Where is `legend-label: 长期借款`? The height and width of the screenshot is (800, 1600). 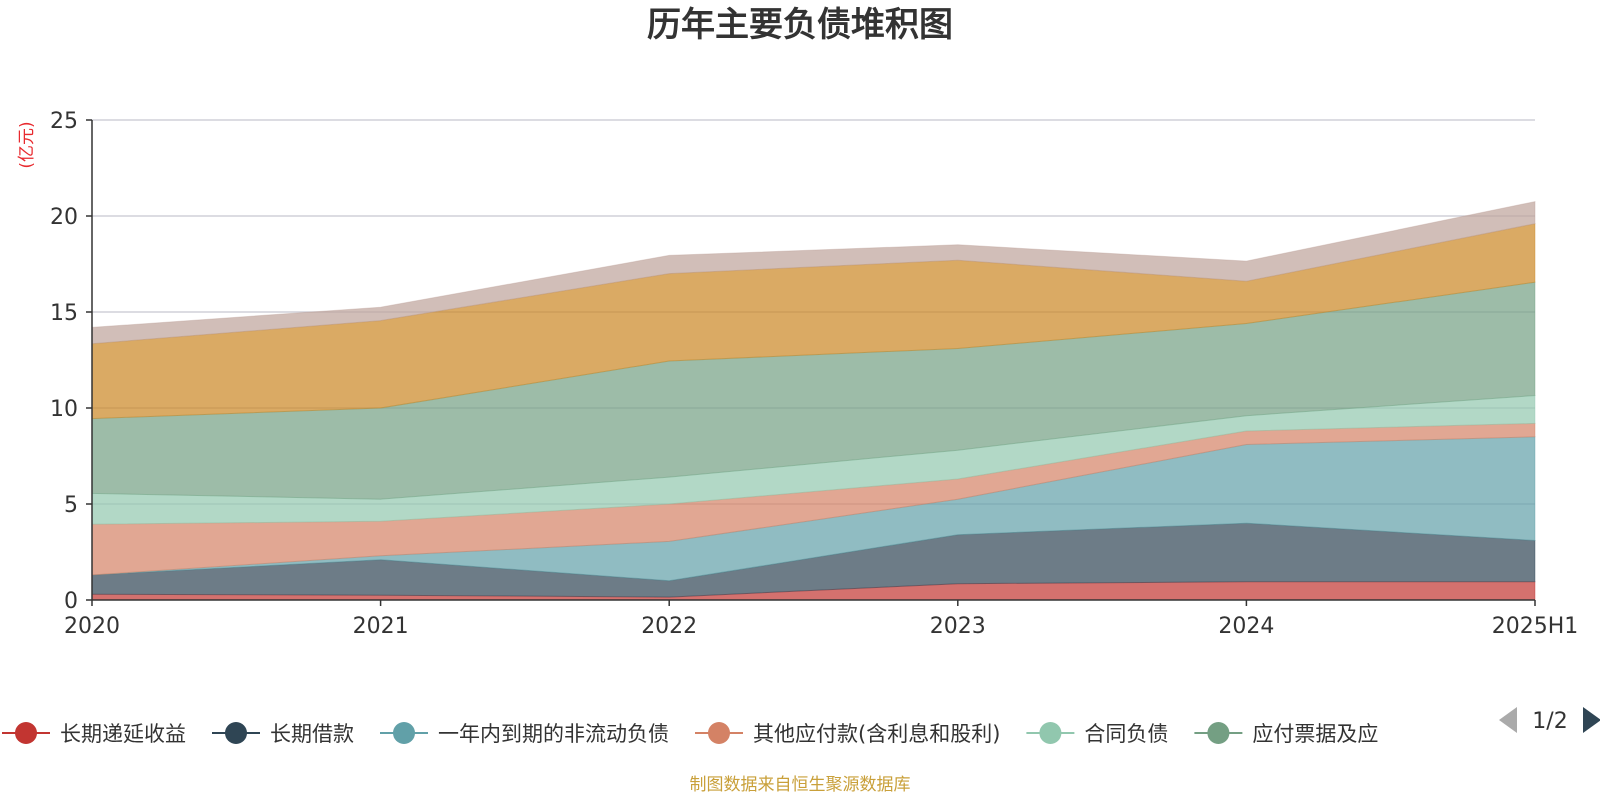
legend-label: 长期借款 is located at coordinates (312, 734).